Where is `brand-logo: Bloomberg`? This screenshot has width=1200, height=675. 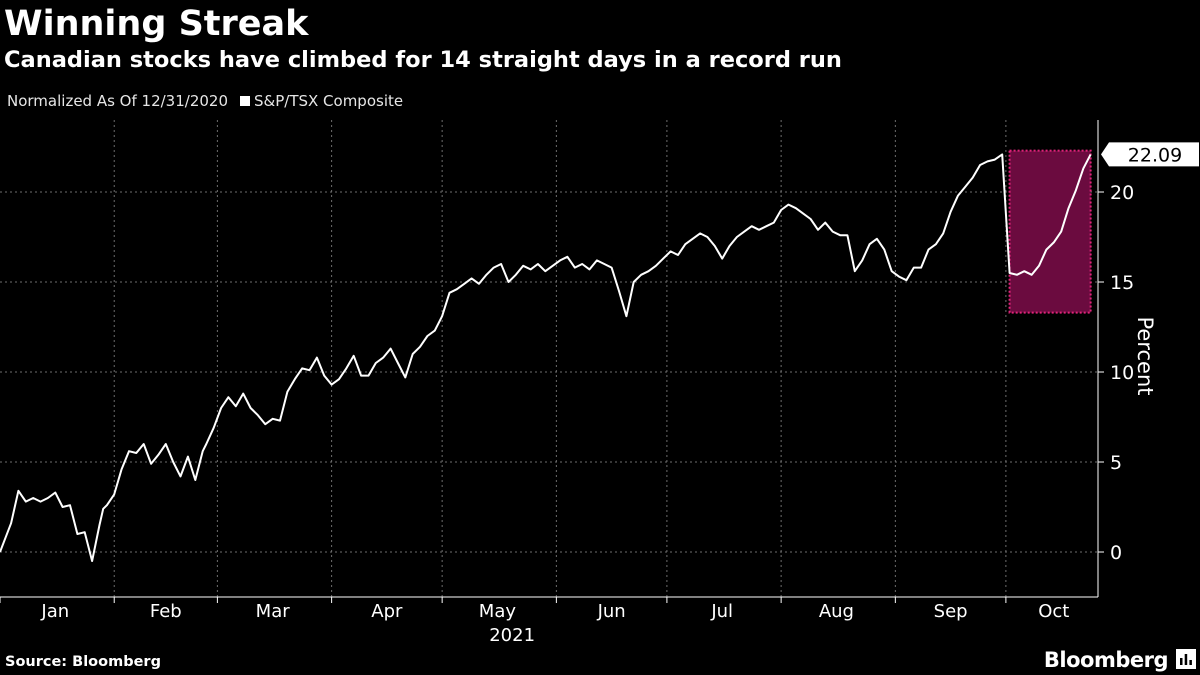
brand-logo: Bloomberg is located at coordinates (1106, 660).